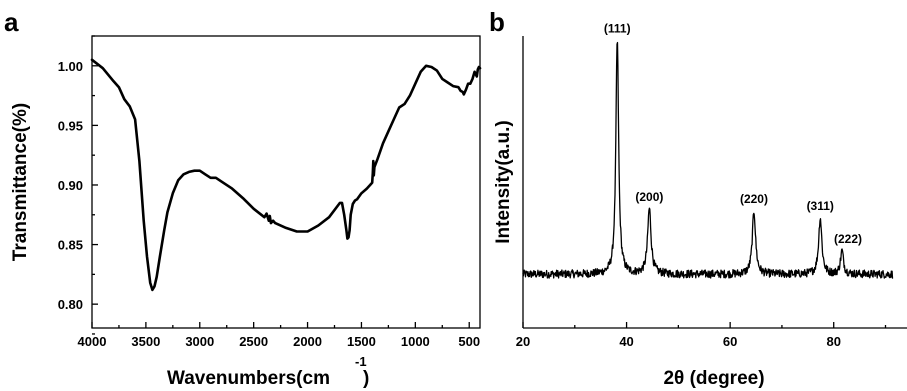  I want to click on x-tick-label-a: 1500, so click(361, 341).